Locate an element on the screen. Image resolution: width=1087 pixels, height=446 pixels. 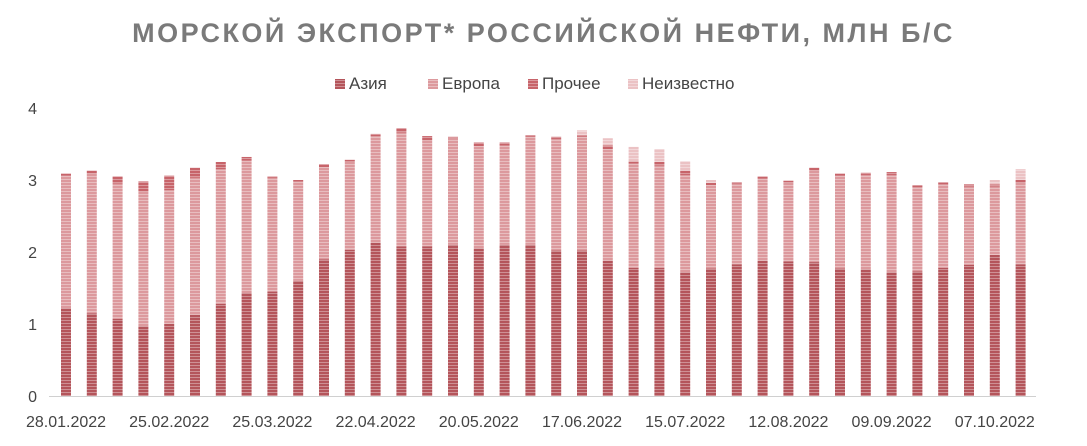
y-tick-label: 1 is located at coordinates (32, 325).